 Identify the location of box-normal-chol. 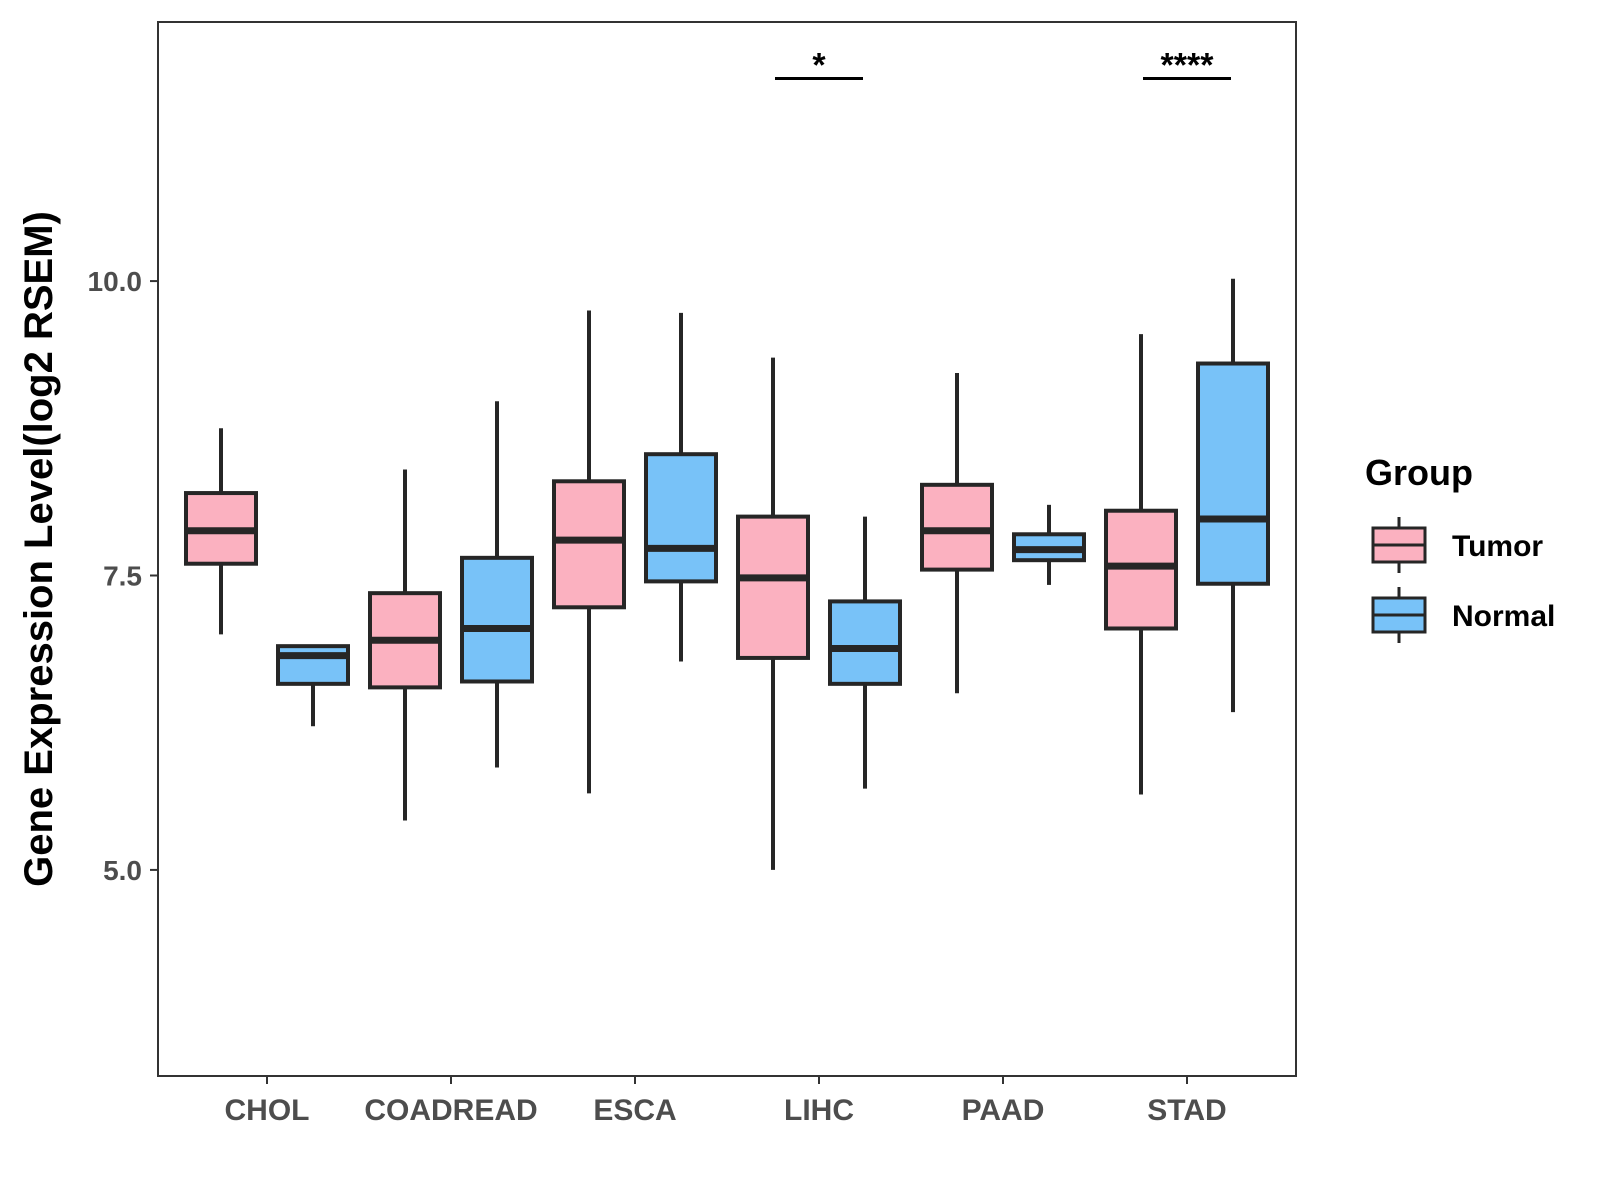
(313, 685).